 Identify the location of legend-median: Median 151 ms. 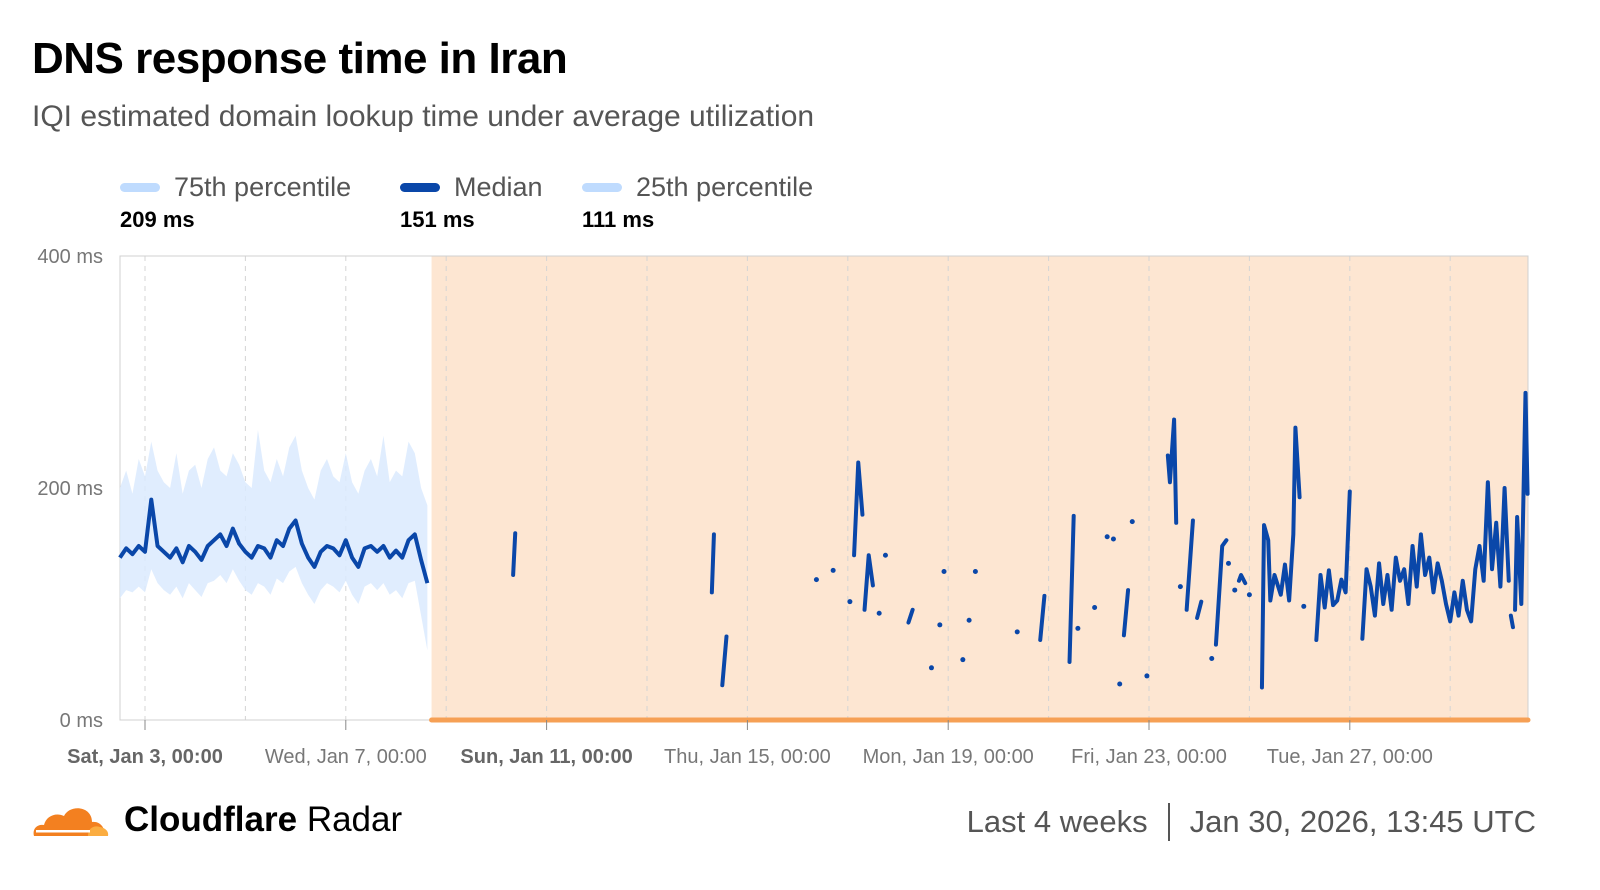
(471, 202).